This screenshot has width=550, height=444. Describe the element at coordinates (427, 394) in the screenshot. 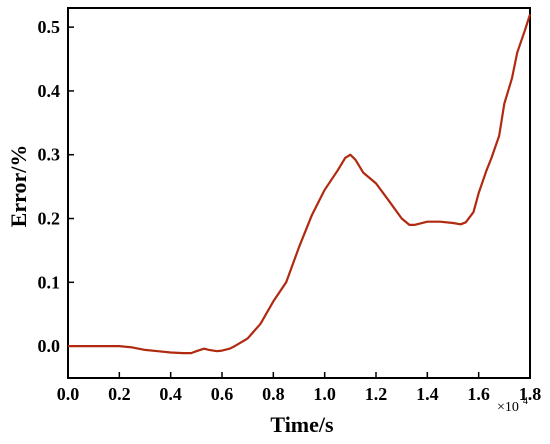

I see `x-tick-label: 1.4` at that location.